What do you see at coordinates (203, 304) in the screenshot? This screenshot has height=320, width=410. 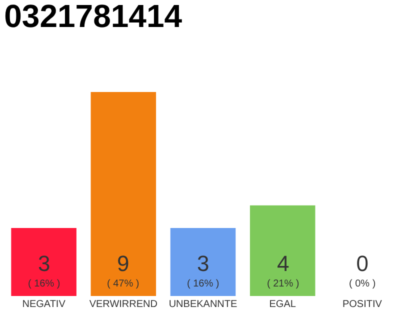 I see `x-tick-label: UNBEKANNTE` at bounding box center [203, 304].